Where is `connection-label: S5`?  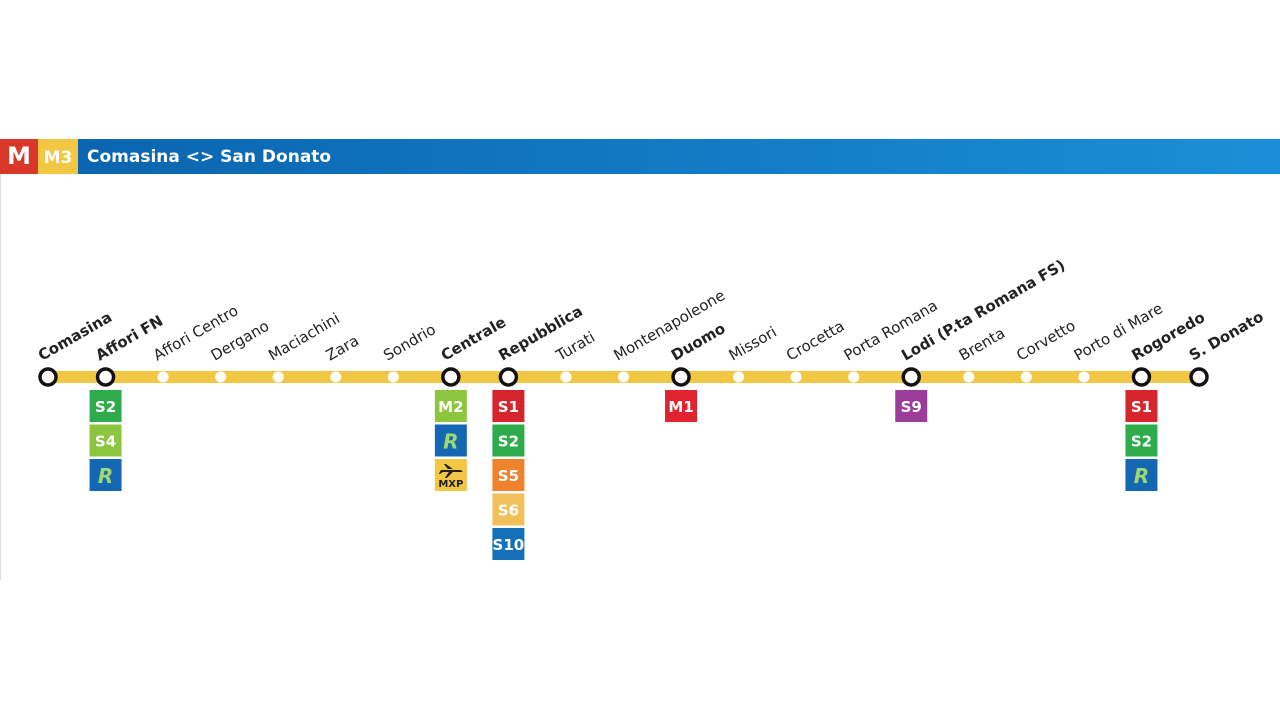 connection-label: S5 is located at coordinates (508, 476).